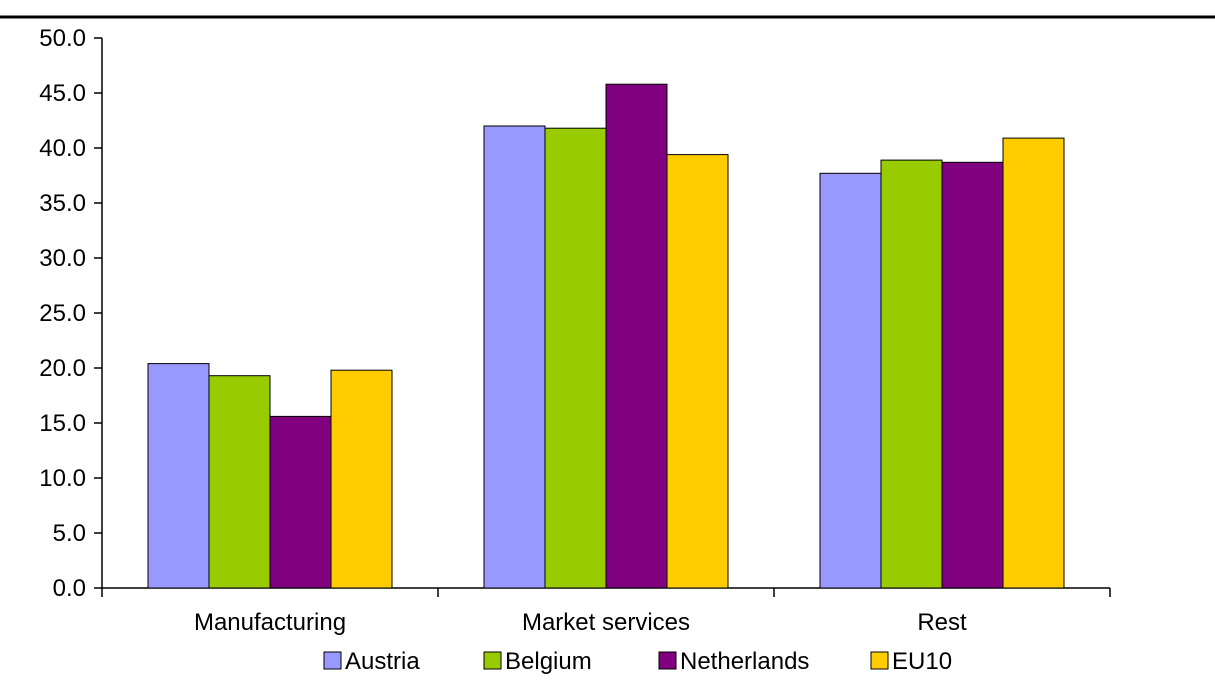 The image size is (1215, 687). Describe the element at coordinates (548, 661) in the screenshot. I see `legend-label: Belgium` at that location.